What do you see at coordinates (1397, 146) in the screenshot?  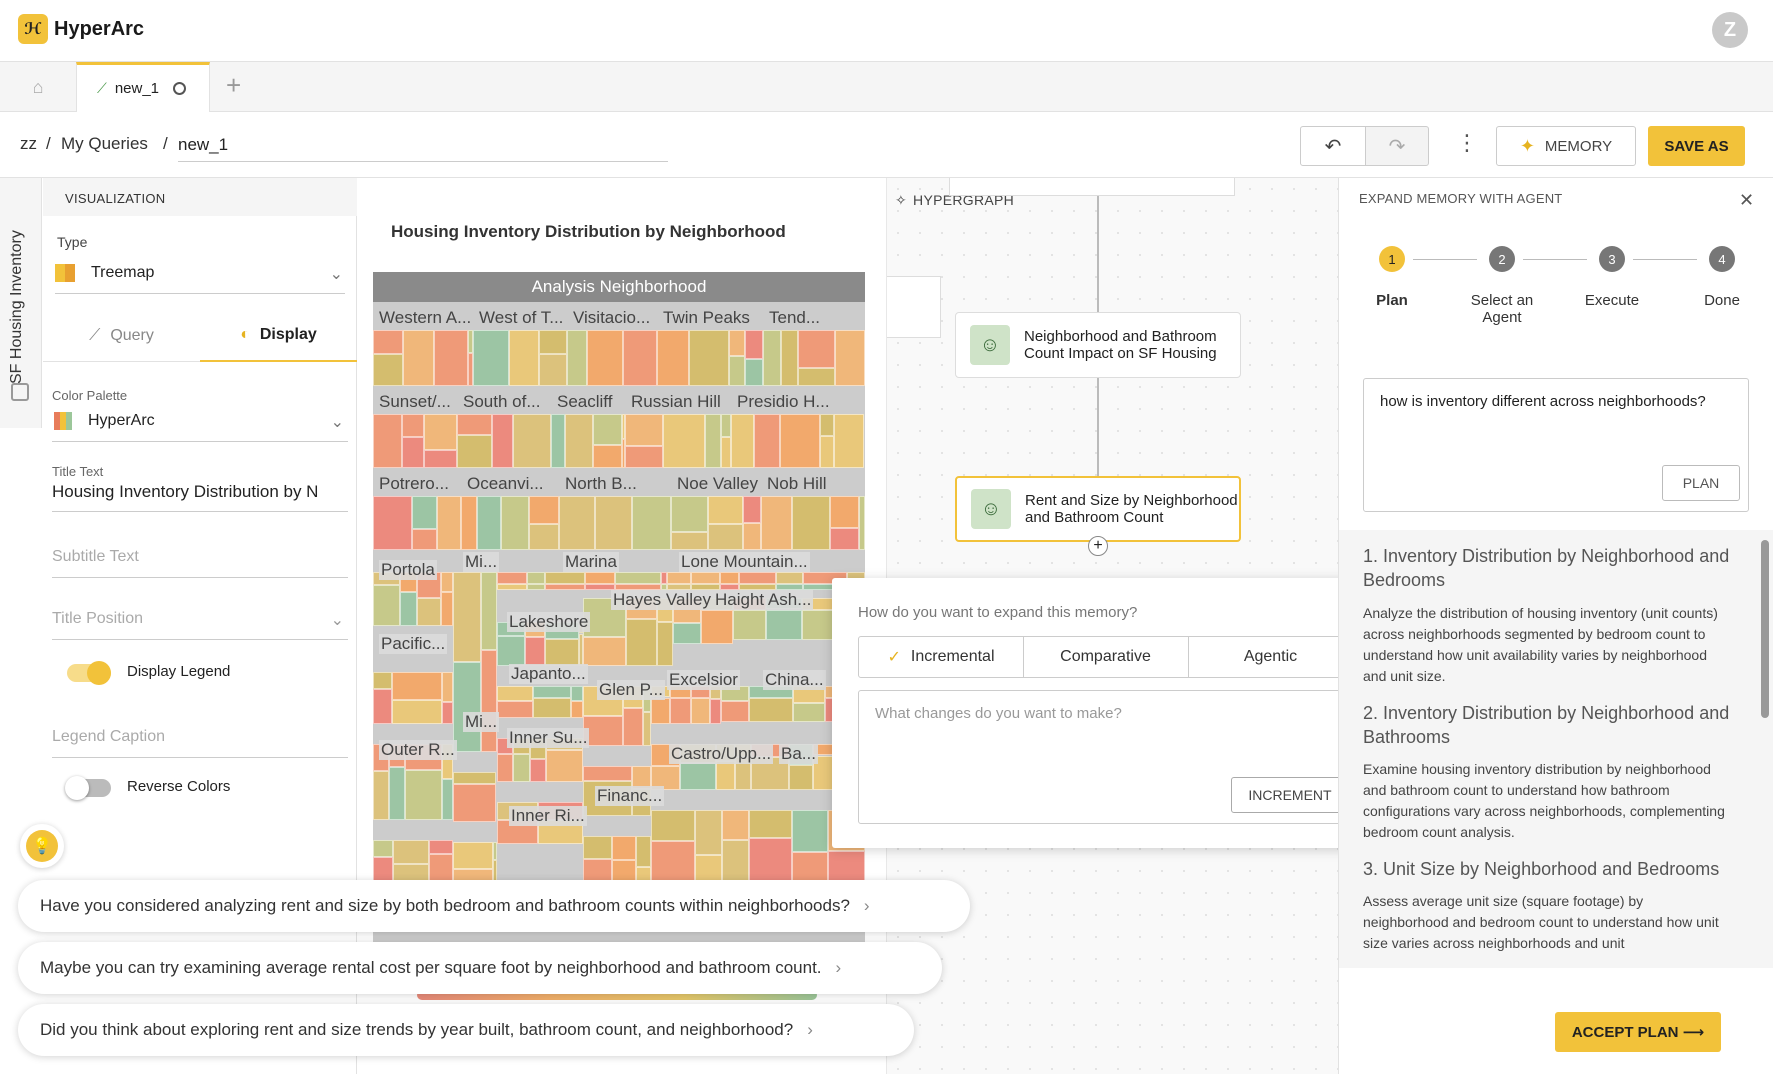 I see `redo-button: ↷` at bounding box center [1397, 146].